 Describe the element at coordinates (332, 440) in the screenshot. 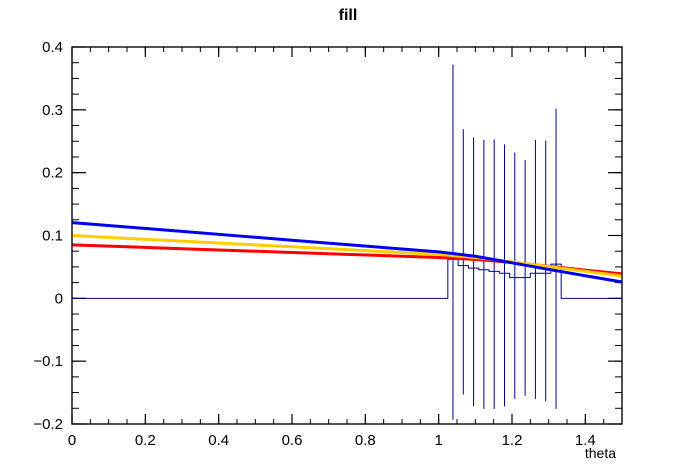

I see `x-axis-tick-labels: 0 0.2 0.4 0.6 0.8 1 1.2 1.4` at that location.